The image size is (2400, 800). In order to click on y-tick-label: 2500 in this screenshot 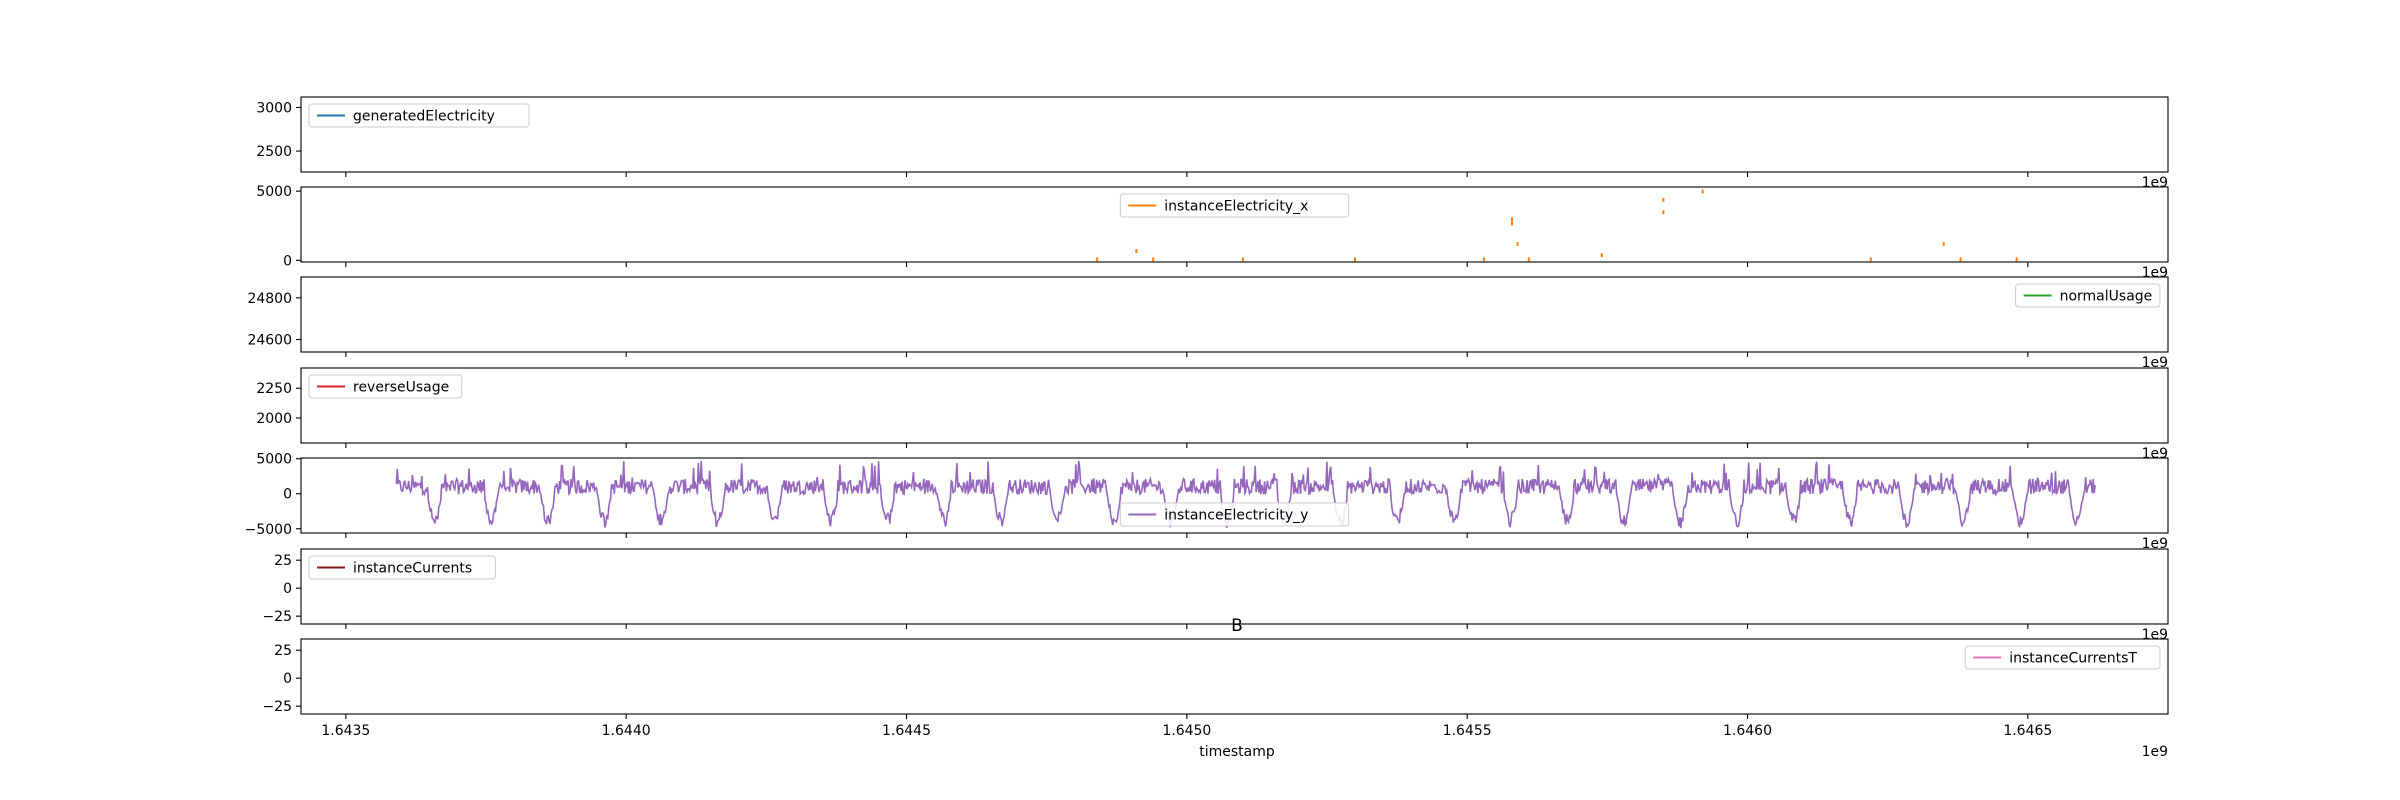, I will do `click(274, 152)`.